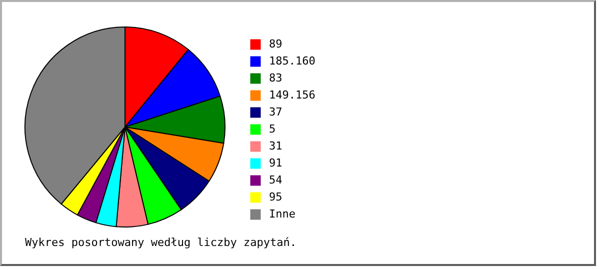 The width and height of the screenshot is (600, 270). What do you see at coordinates (276, 180) in the screenshot?
I see `legend-label: 54` at bounding box center [276, 180].